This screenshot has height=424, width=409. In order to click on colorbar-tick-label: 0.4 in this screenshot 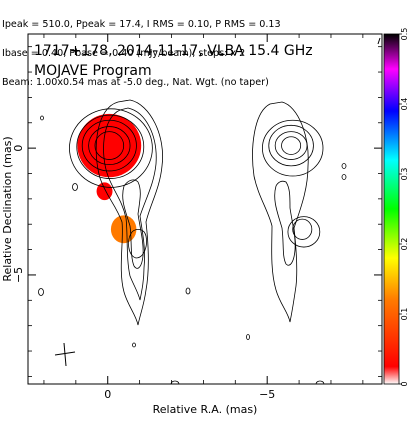, I will do `click(404, 104)`.